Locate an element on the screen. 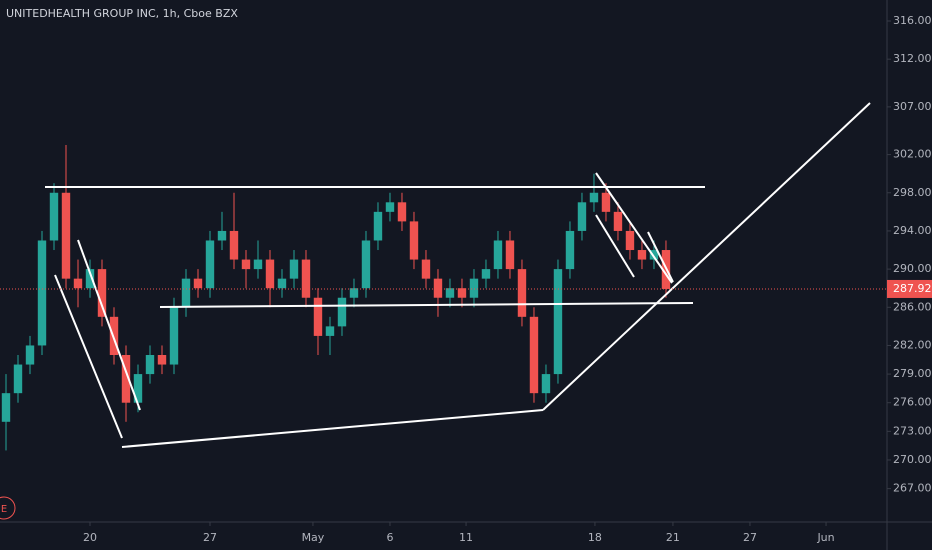 Image resolution: width=932 pixels, height=550 pixels. x-tick-label: Jun is located at coordinates (825, 537).